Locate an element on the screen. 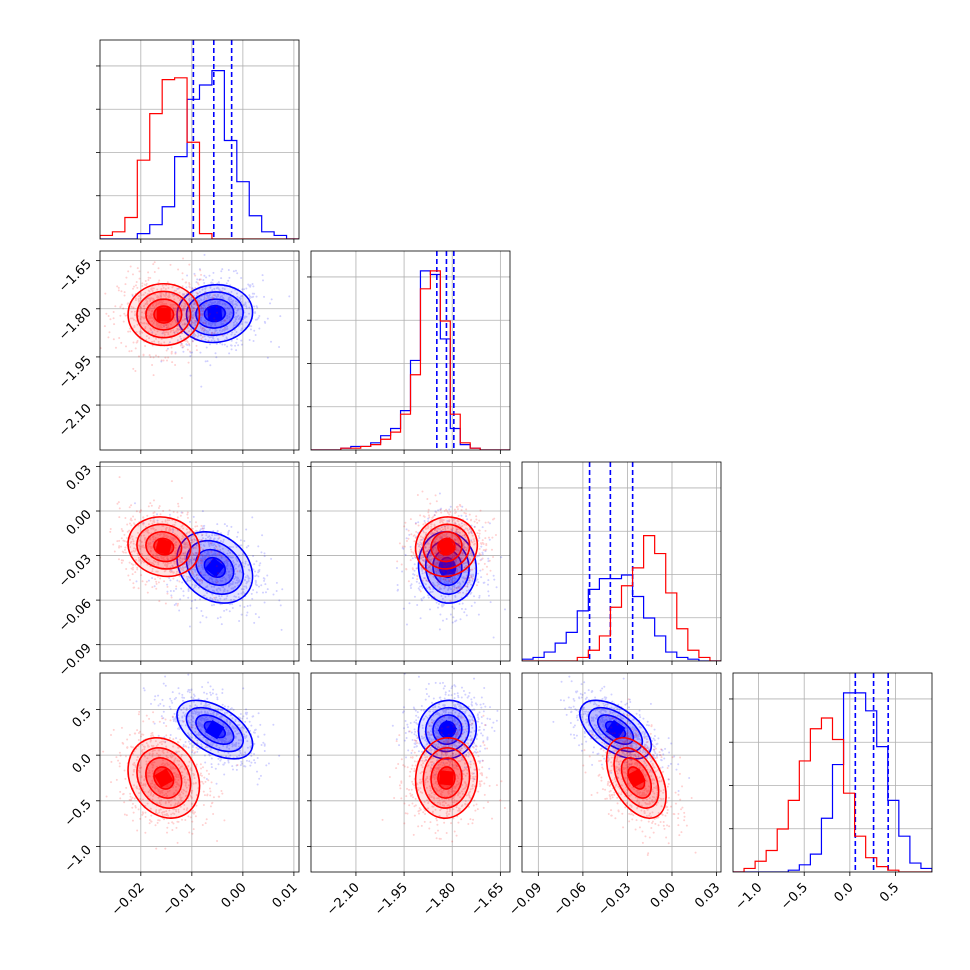  y-tick-label: −1.95 is located at coordinates (75, 372).